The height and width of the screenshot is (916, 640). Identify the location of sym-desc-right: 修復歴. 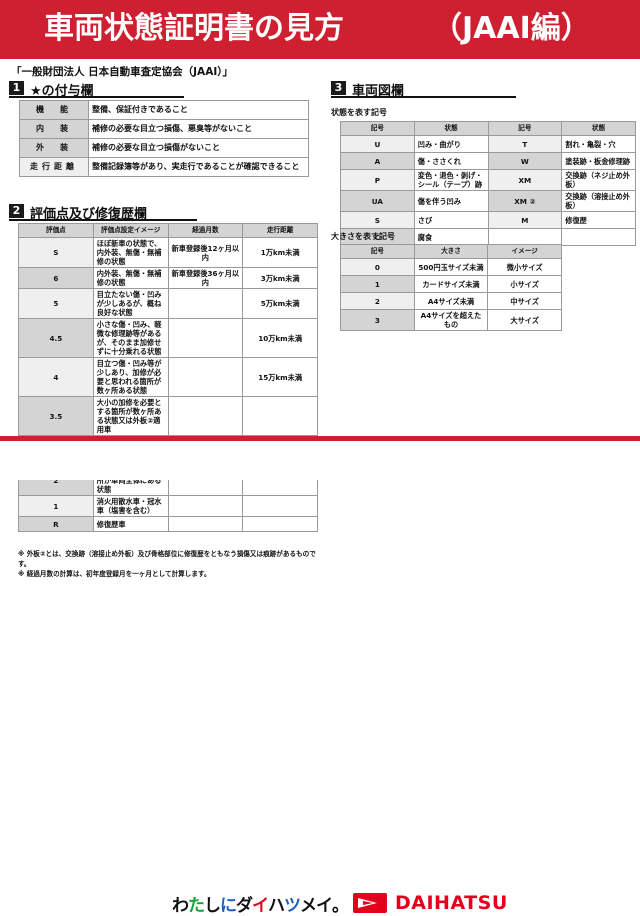
(598, 220).